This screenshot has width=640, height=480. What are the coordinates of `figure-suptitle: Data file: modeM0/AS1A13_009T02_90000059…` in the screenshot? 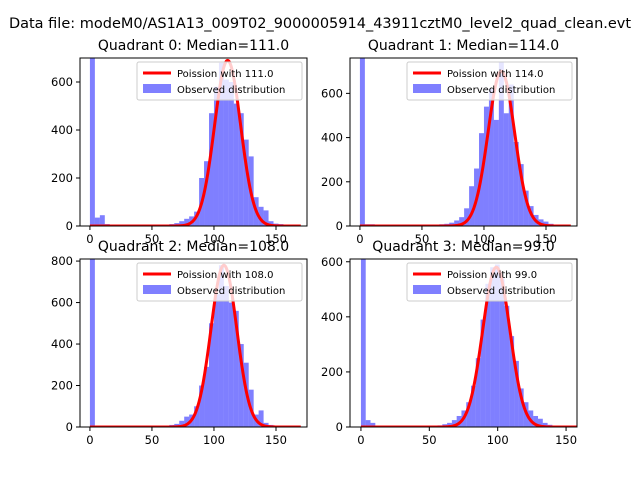 It's located at (320, 24).